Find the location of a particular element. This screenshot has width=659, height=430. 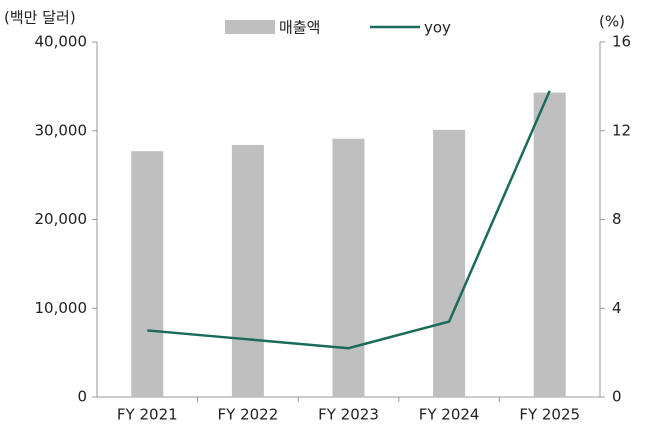

y-tick-label: 20,000 is located at coordinates (61, 219).